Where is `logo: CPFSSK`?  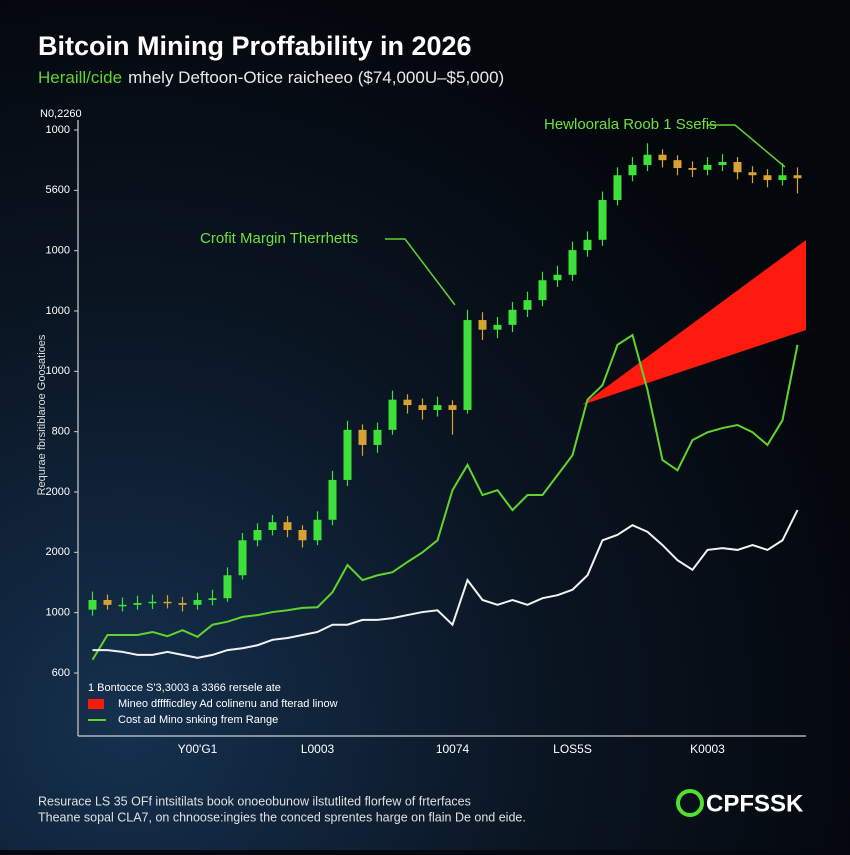
logo: CPFSSK is located at coordinates (755, 803).